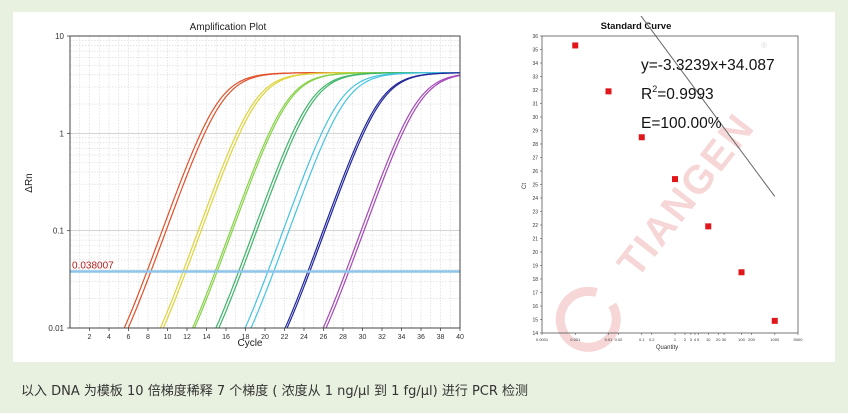  I want to click on y-tick-label: 26, so click(535, 172).